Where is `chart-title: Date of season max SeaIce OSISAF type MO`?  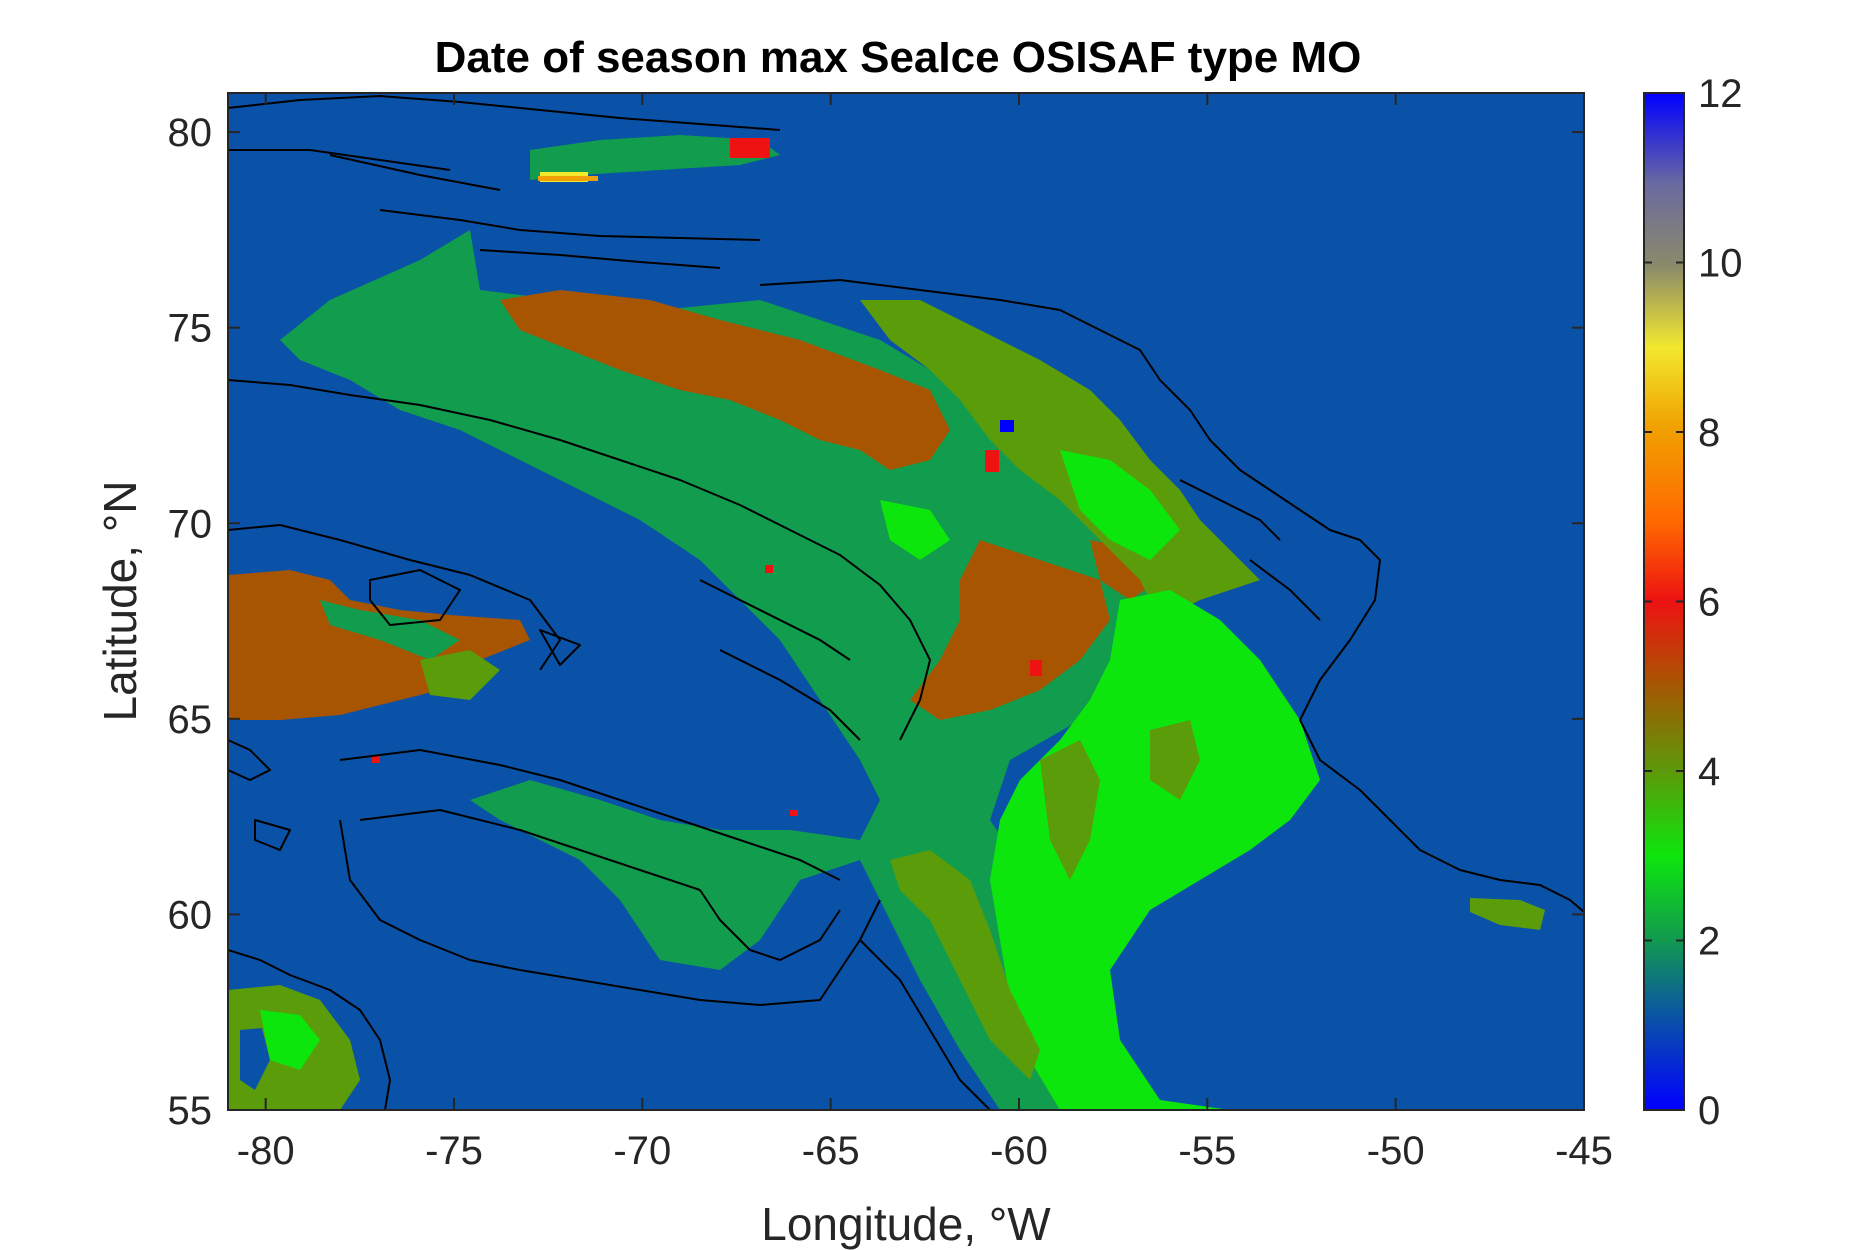 chart-title: Date of season max SeaIce OSISAF type MO is located at coordinates (898, 57).